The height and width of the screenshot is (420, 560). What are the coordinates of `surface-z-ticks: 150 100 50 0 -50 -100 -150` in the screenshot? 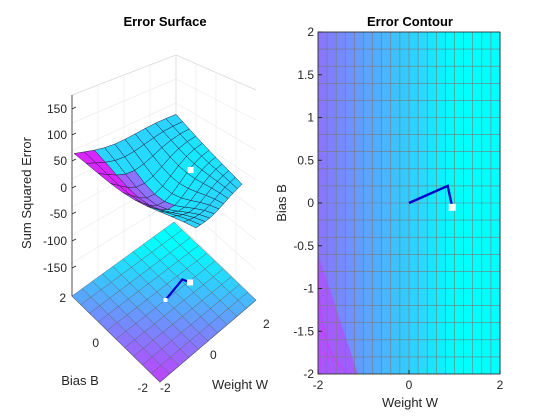 It's located at (60, 188).